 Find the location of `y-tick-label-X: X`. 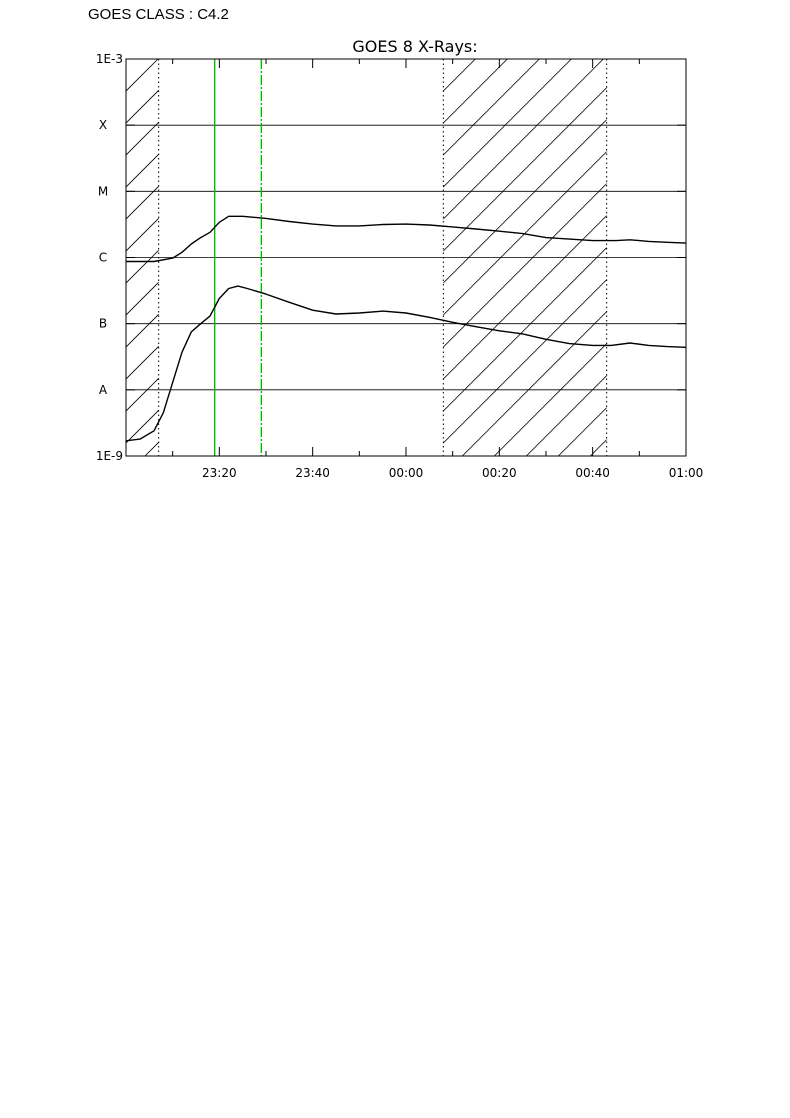

y-tick-label-X: X is located at coordinates (103, 125).